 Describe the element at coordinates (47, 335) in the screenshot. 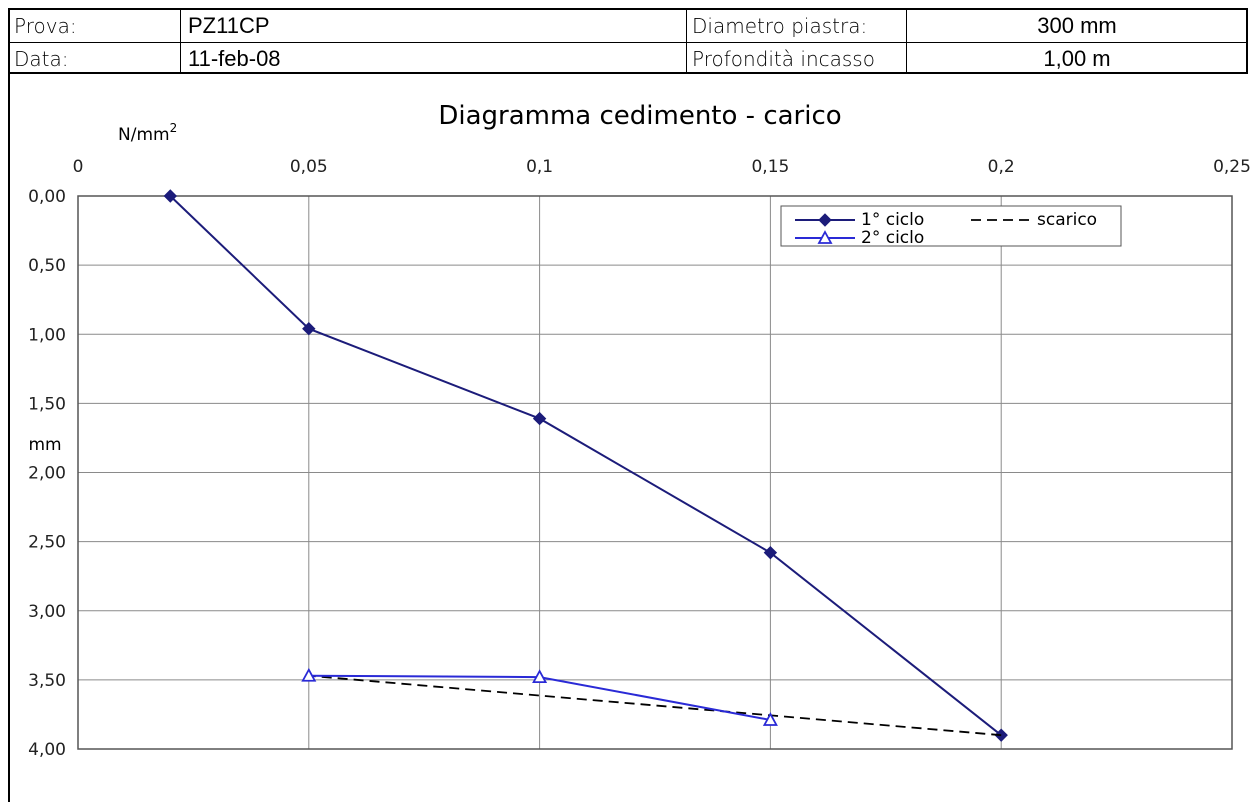

I see `y-tick-label: 1,00` at that location.